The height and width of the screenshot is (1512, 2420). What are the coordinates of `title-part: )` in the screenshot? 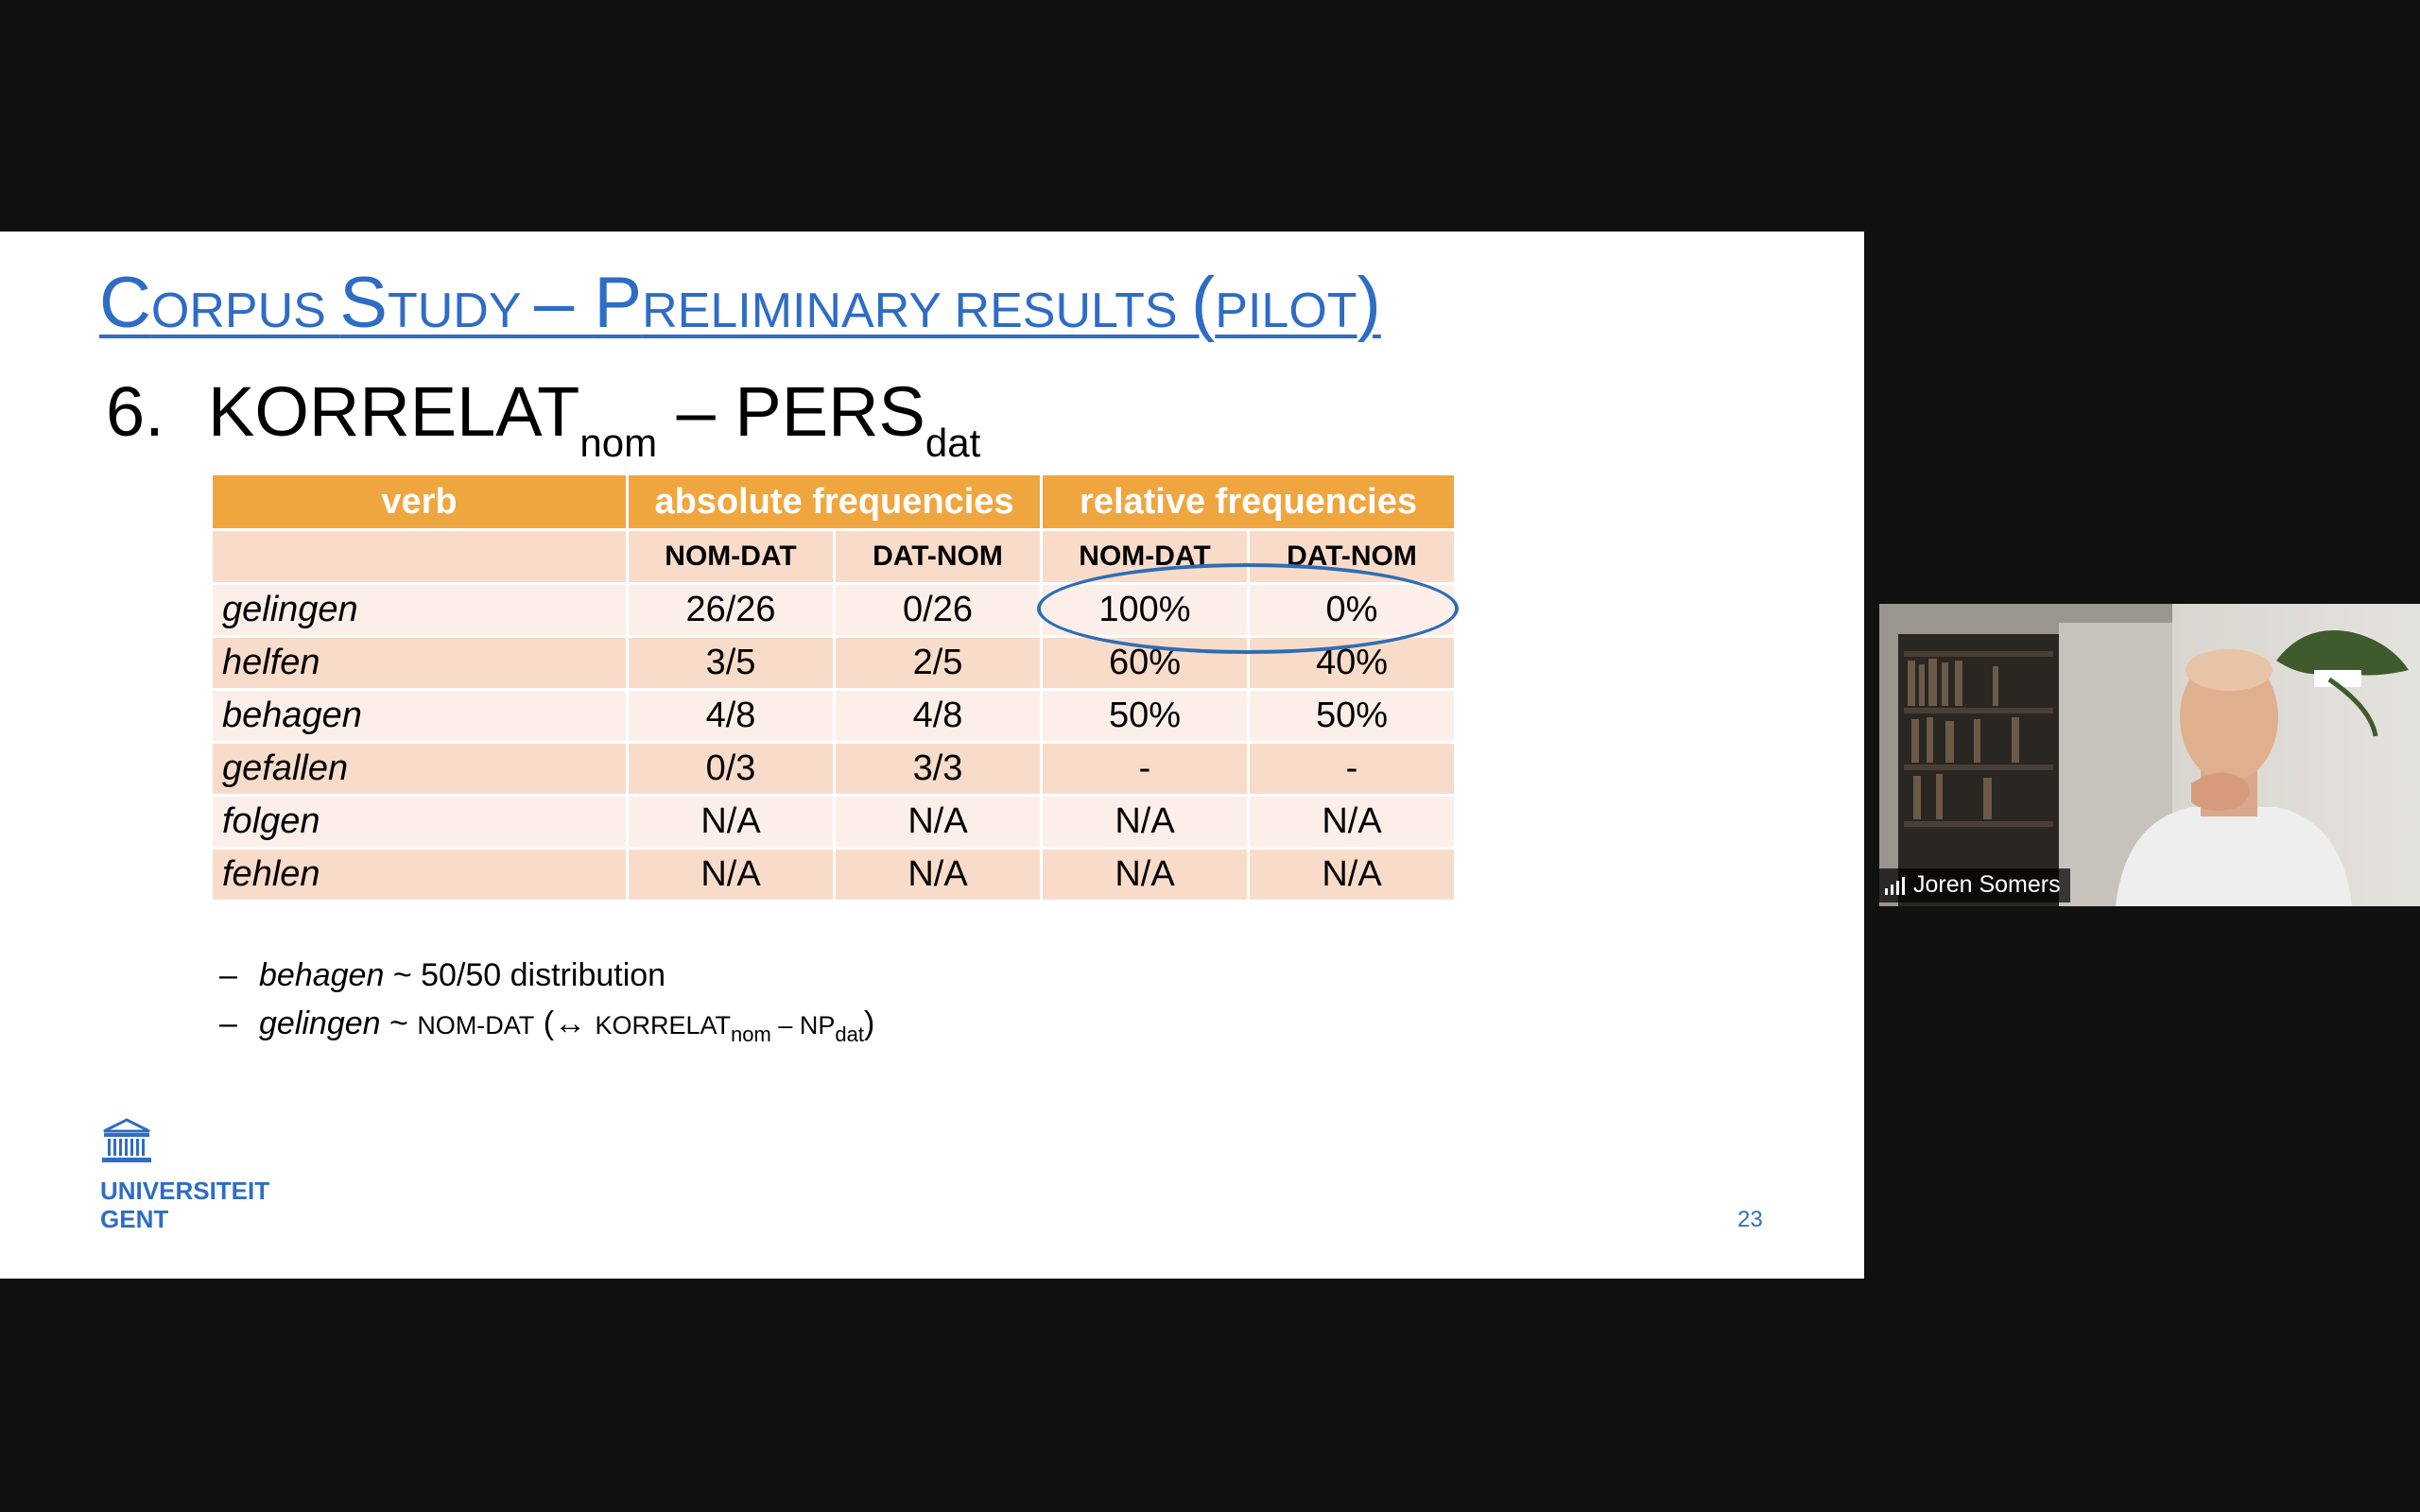 It's located at (1369, 303).